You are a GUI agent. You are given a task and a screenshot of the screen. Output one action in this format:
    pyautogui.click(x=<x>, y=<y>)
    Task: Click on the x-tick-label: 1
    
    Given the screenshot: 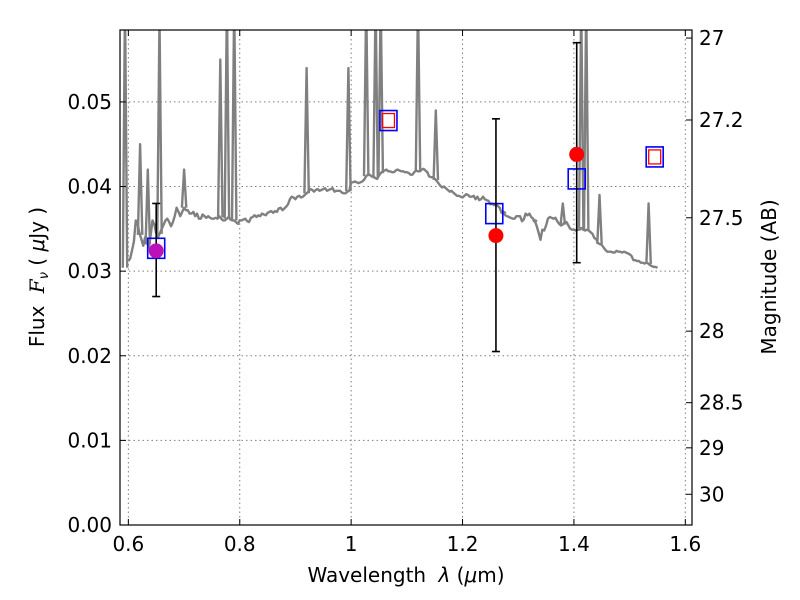 What is the action you would take?
    pyautogui.click(x=351, y=544)
    